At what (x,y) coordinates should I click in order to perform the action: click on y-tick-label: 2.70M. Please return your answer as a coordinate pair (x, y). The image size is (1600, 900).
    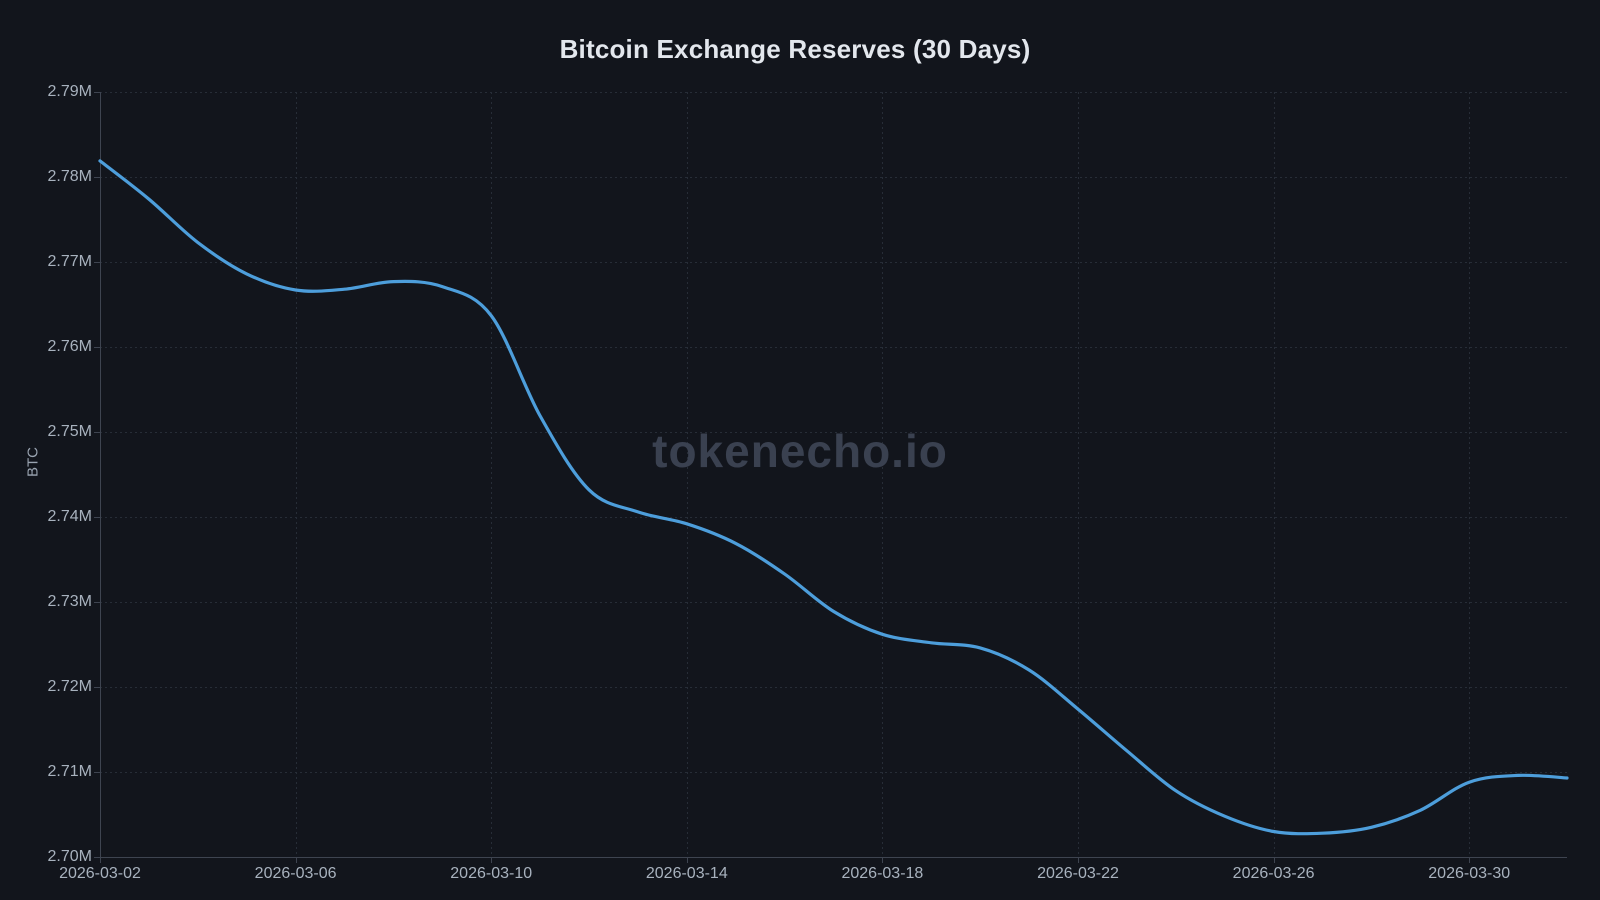
    Looking at the image, I should click on (69, 856).